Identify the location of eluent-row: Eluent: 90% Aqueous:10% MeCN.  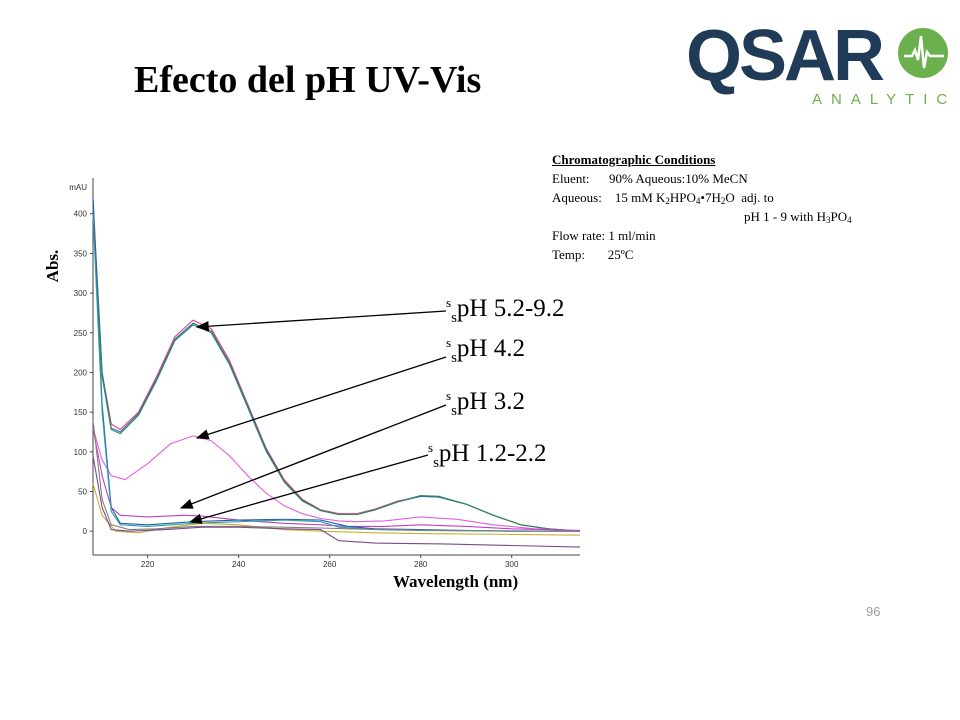
(702, 178).